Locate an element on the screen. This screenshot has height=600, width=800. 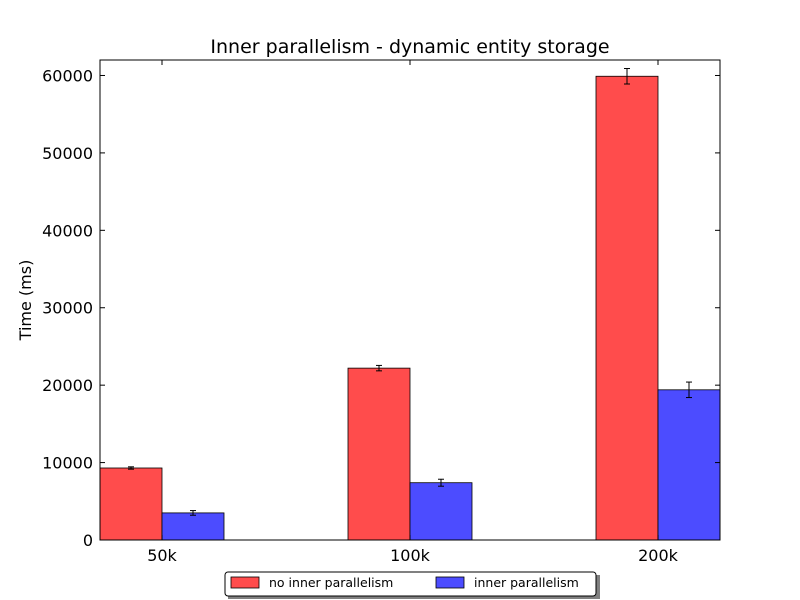
error-bar-inner-parallelism-200k is located at coordinates (689, 390).